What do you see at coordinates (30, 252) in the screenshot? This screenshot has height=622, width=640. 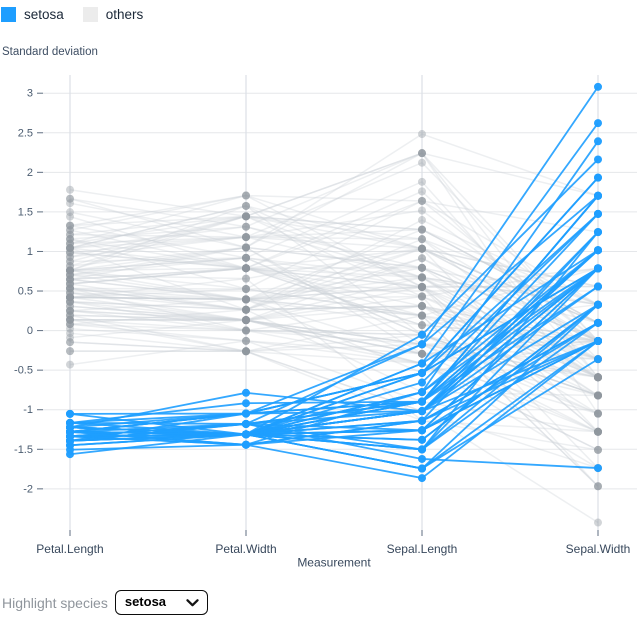 I see `y-tick-label: 1` at bounding box center [30, 252].